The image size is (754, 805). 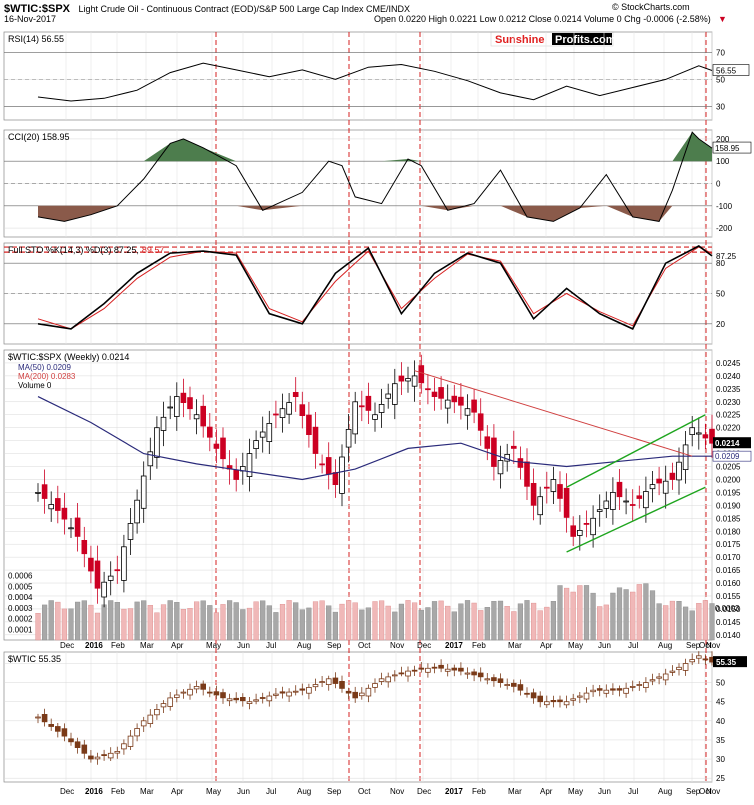 I want to click on y-tick-label: 0.0190, so click(x=728, y=505).